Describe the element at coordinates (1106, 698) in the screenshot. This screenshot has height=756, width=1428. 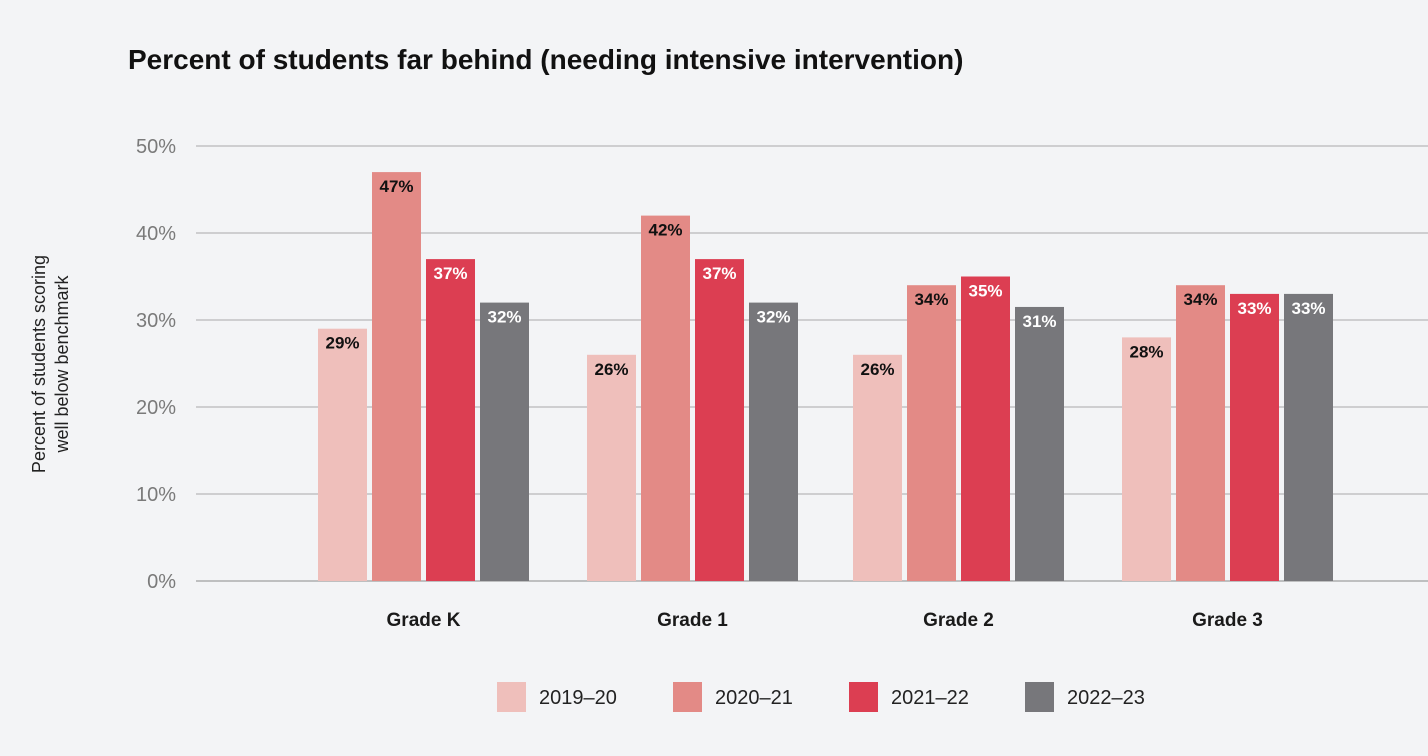
I see `legend-label: 2022–23` at that location.